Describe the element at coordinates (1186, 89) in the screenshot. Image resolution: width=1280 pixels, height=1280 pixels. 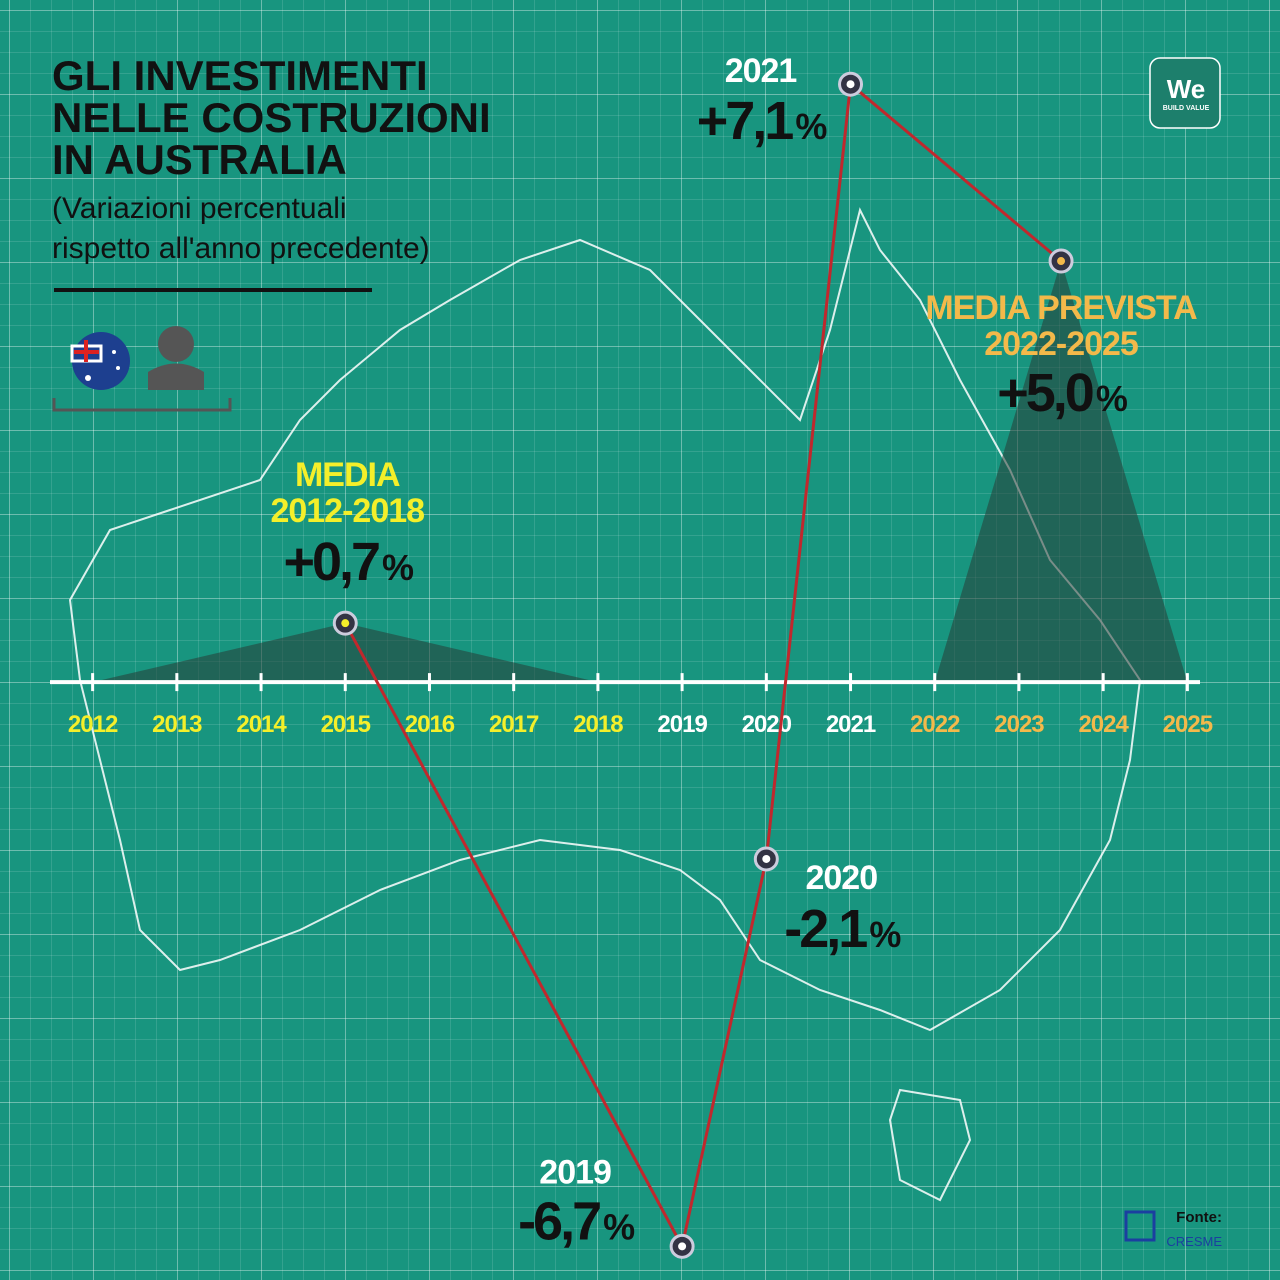
I see `logo-text: We` at that location.